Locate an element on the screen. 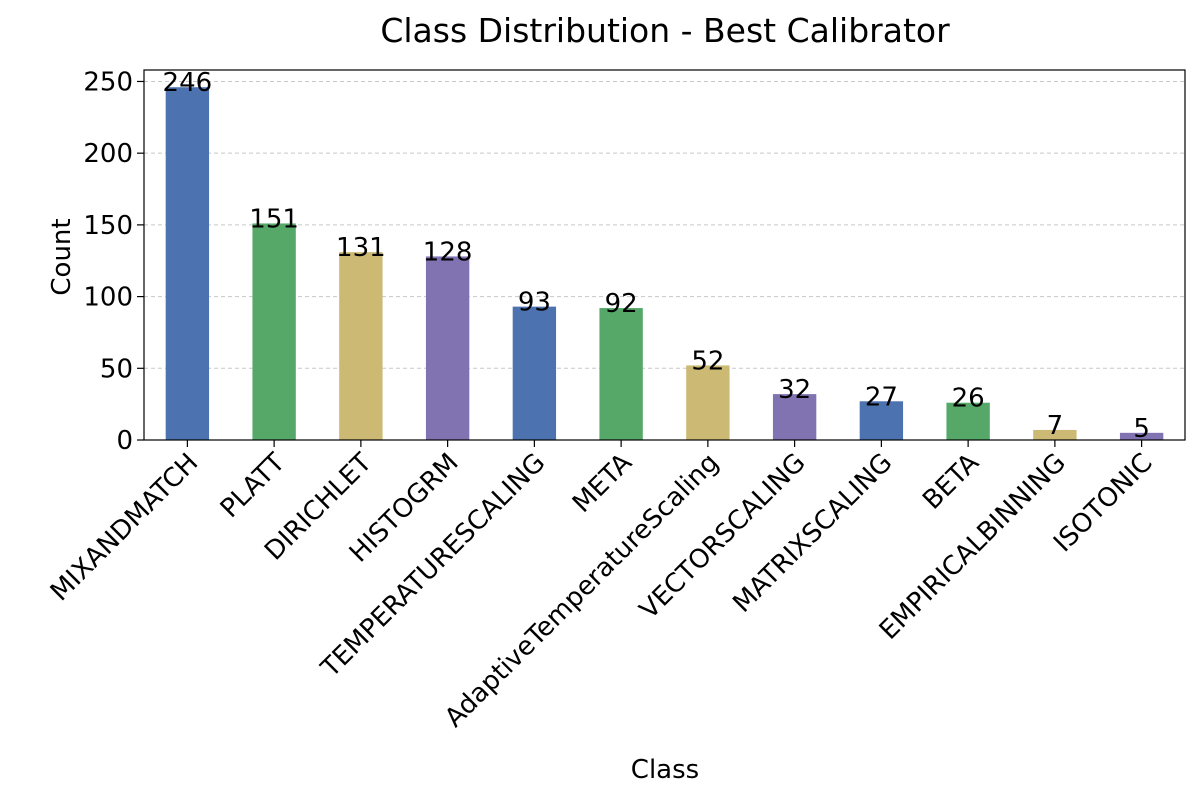 This screenshot has height=800, width=1200. bar-value-label: 26 is located at coordinates (968, 399).